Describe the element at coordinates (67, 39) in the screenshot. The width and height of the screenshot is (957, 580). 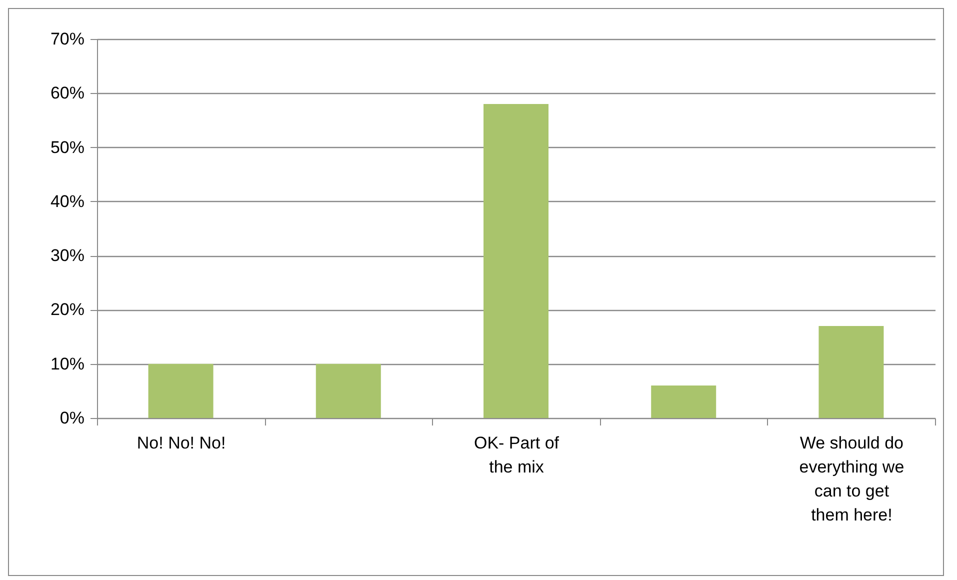
I see `y-tick-label: 70%` at that location.